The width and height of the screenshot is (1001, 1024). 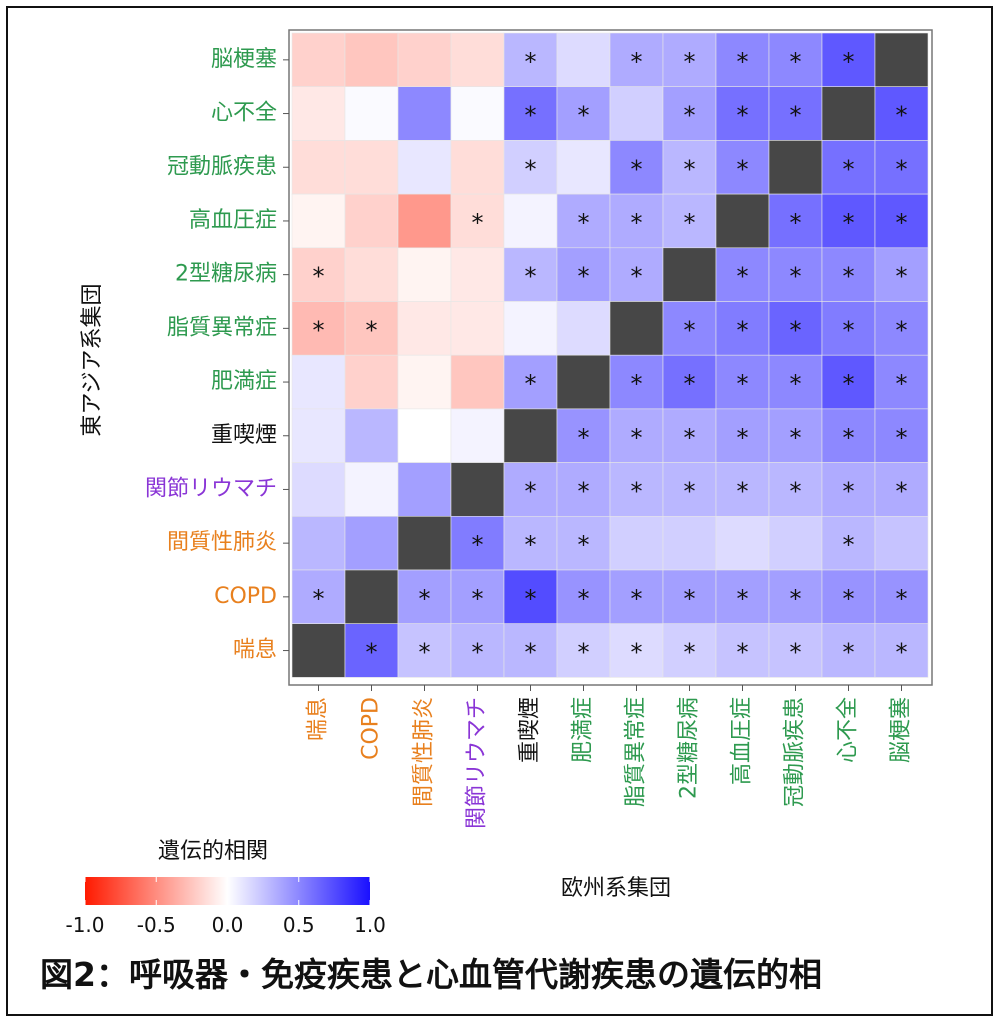 What do you see at coordinates (530, 730) in the screenshot?
I see `x-tick-label: 重喫煙` at bounding box center [530, 730].